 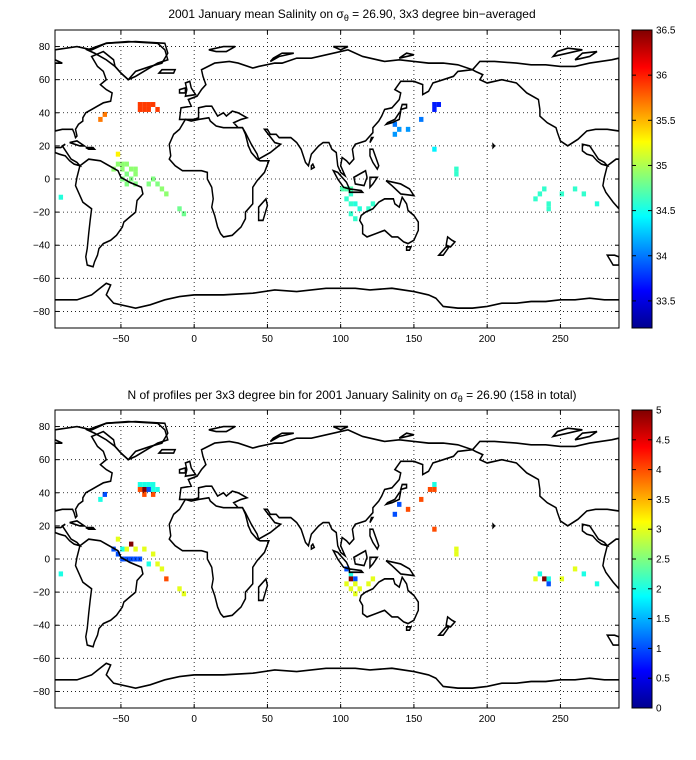 I want to click on x-tick-label: −50, so click(x=120, y=339).